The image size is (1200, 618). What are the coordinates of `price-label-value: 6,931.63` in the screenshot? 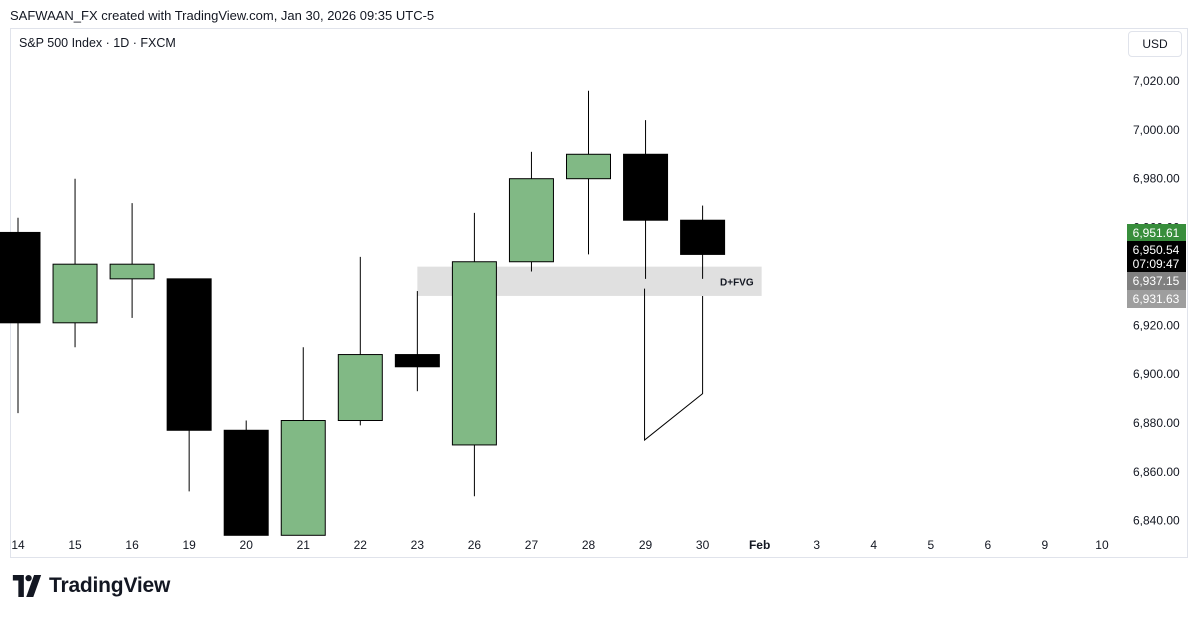 It's located at (1156, 299).